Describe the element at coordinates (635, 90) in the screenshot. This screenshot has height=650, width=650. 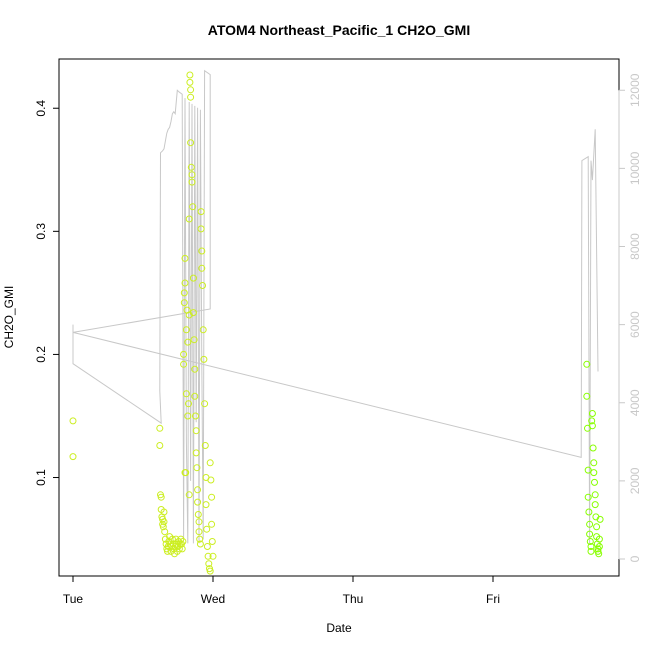
I see `y2-tick-label: 12000` at that location.